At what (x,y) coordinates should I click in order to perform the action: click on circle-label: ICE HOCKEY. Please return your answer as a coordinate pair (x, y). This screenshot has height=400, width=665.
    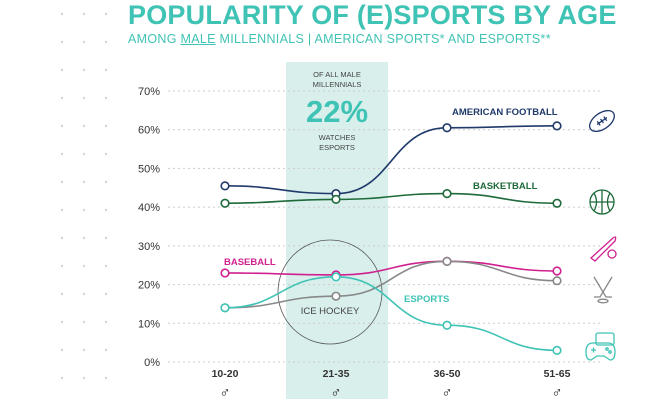
    Looking at the image, I should click on (330, 311).